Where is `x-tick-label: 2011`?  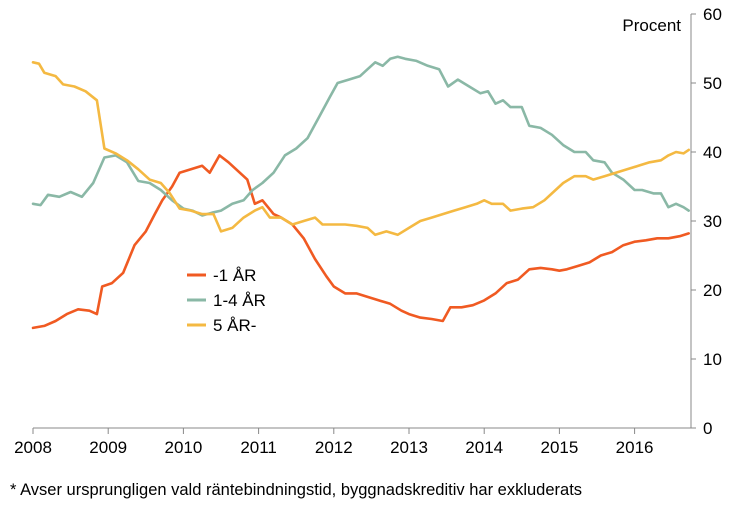
x-tick-label: 2011 is located at coordinates (258, 447).